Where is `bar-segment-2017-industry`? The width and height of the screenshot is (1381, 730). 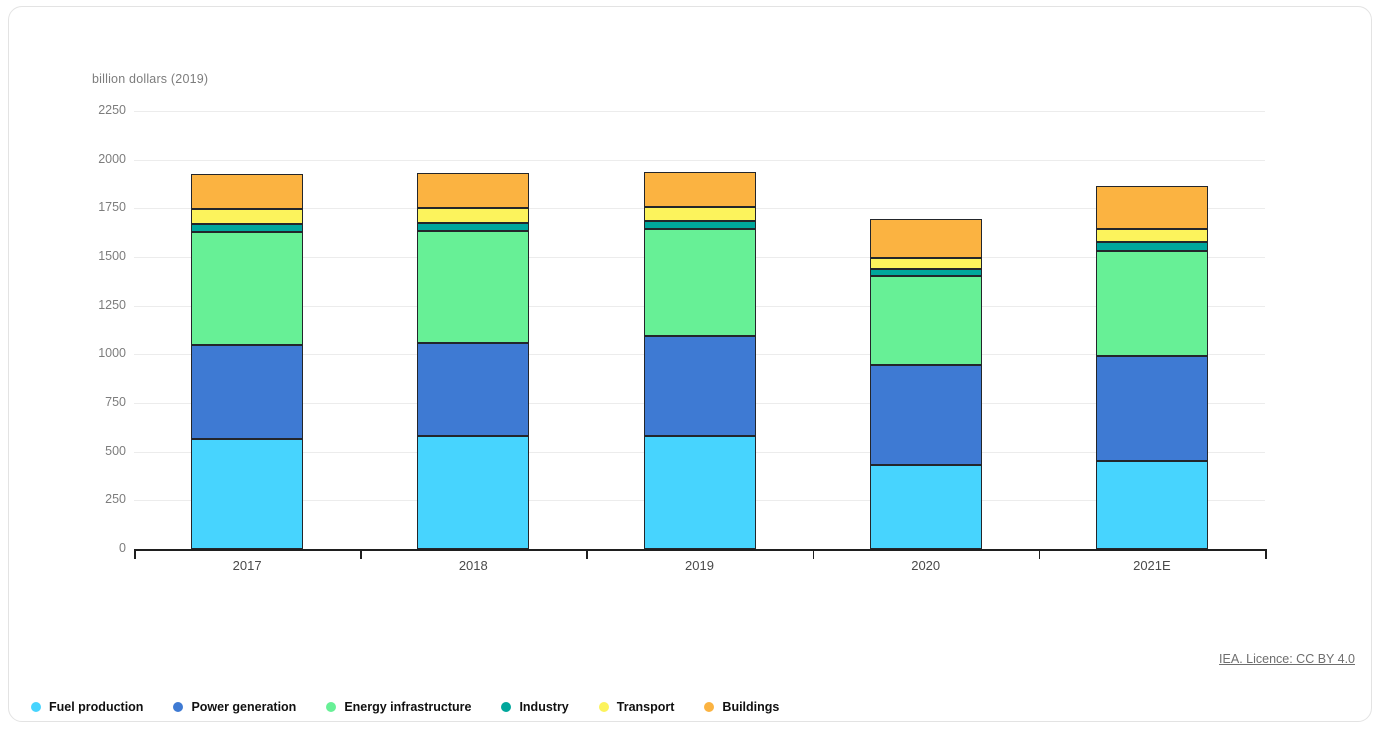
bar-segment-2017-industry is located at coordinates (247, 227).